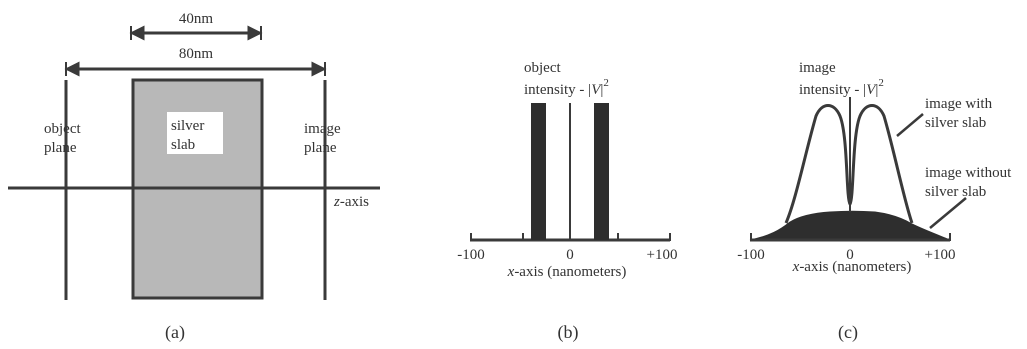  I want to click on image-plane-label-line2: plane, so click(320, 148).